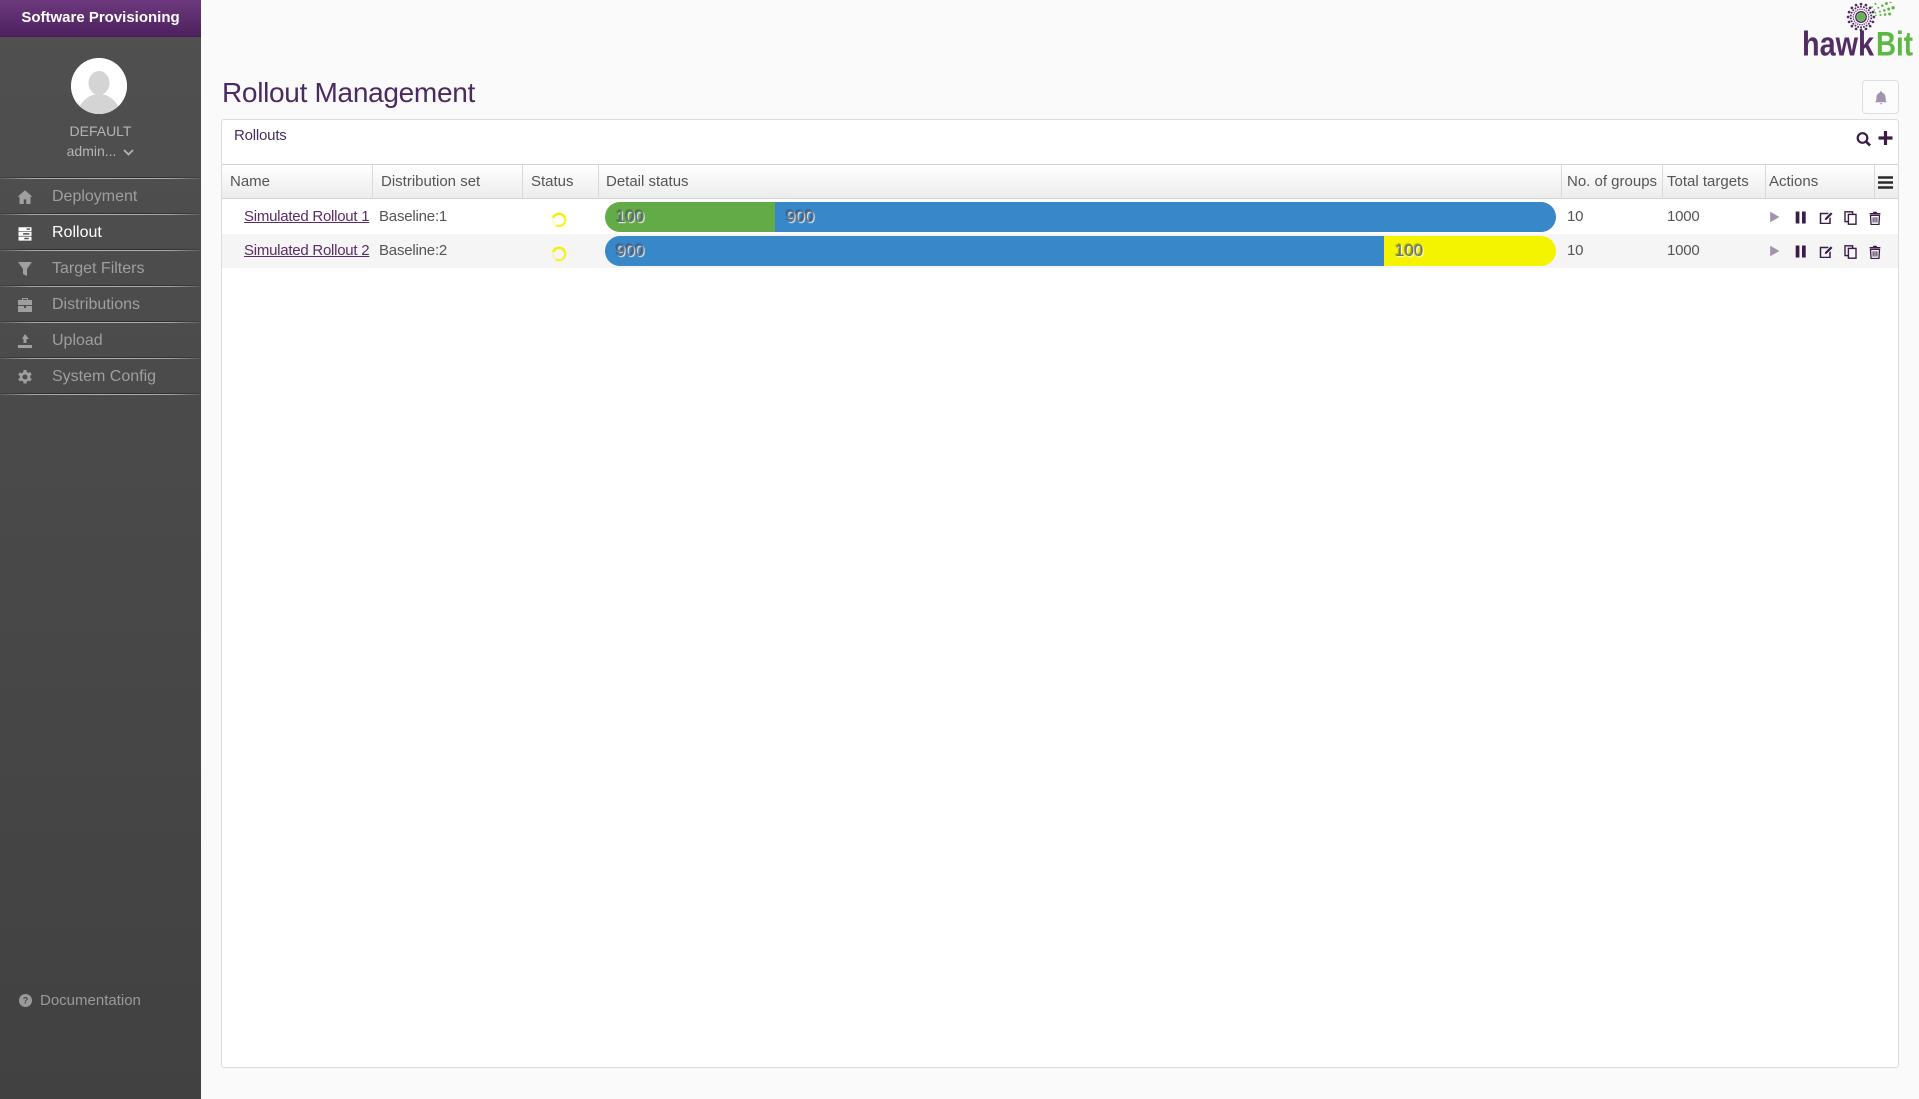 Image resolution: width=1919 pixels, height=1099 pixels. What do you see at coordinates (1894, 44) in the screenshot?
I see `svg-text: Bit` at bounding box center [1894, 44].